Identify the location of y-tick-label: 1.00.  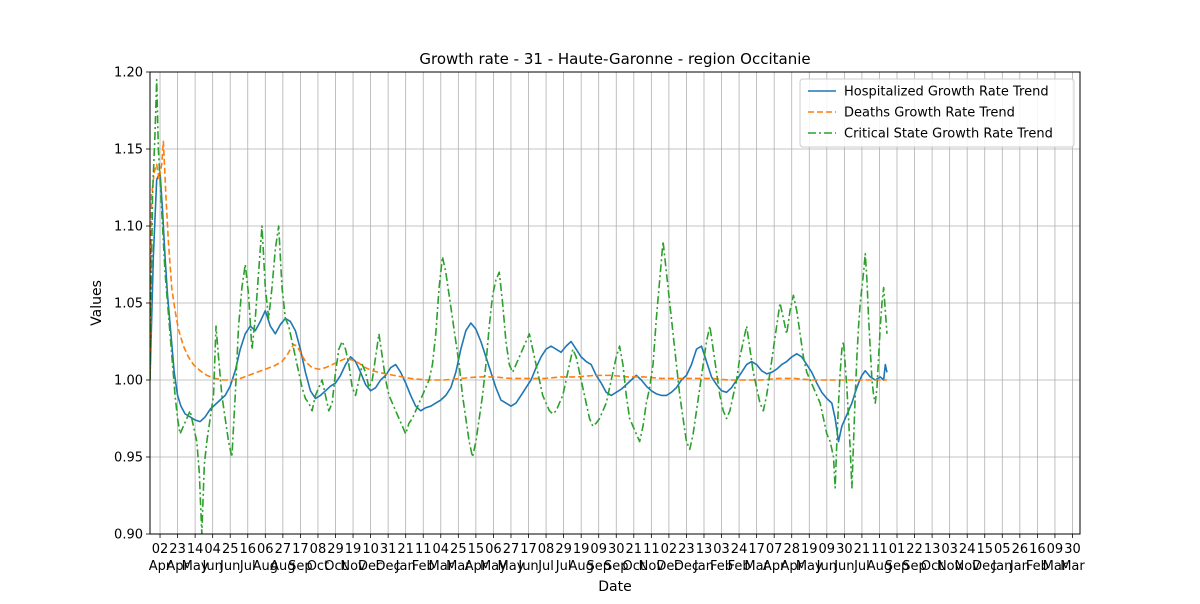
(128, 381).